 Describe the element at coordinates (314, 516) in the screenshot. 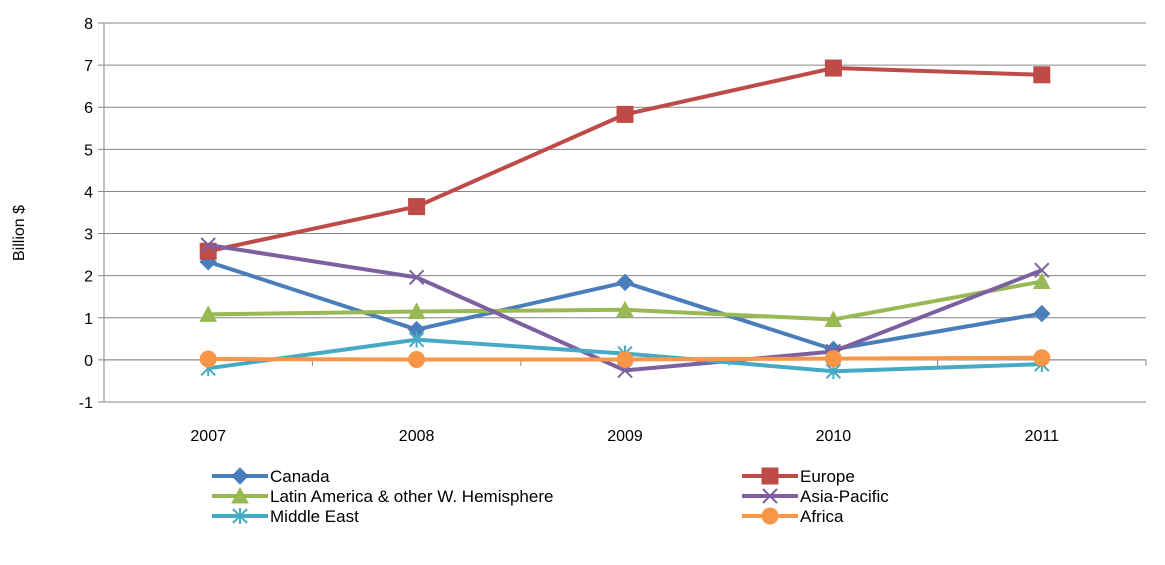

I see `legend-label: Middle East` at that location.